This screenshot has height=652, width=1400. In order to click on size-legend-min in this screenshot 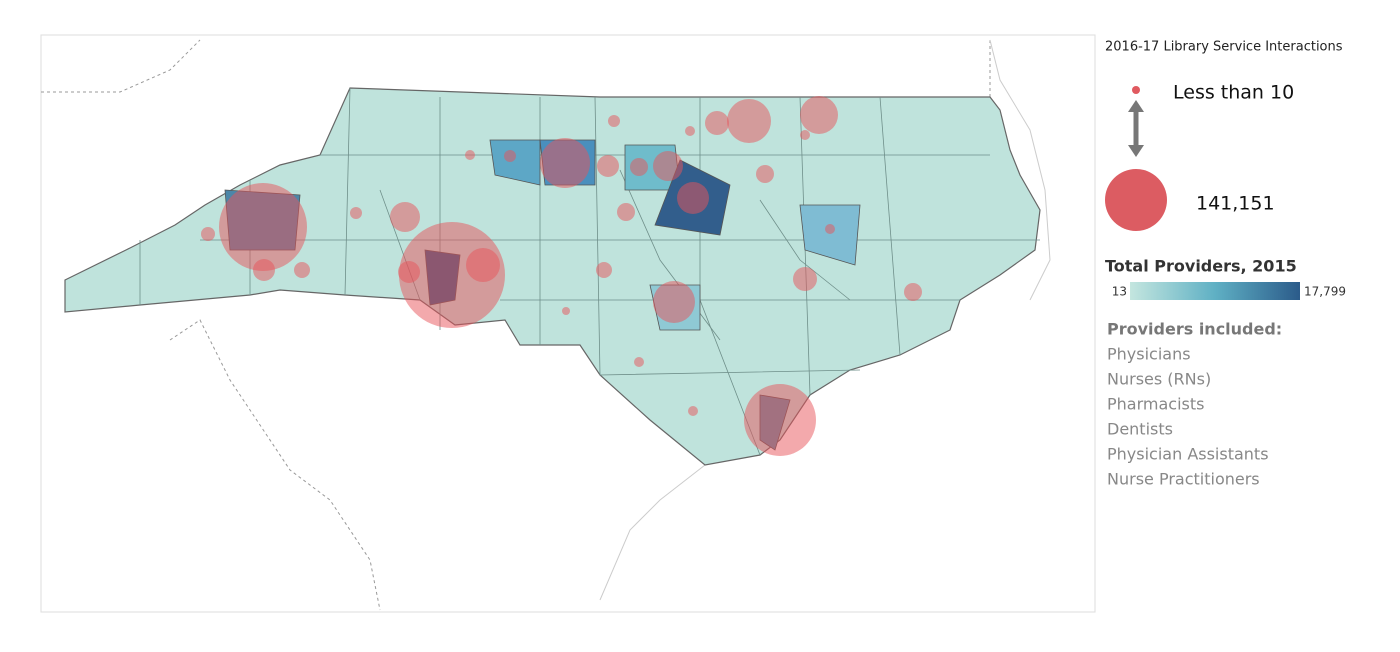, I will do `click(1136, 90)`.